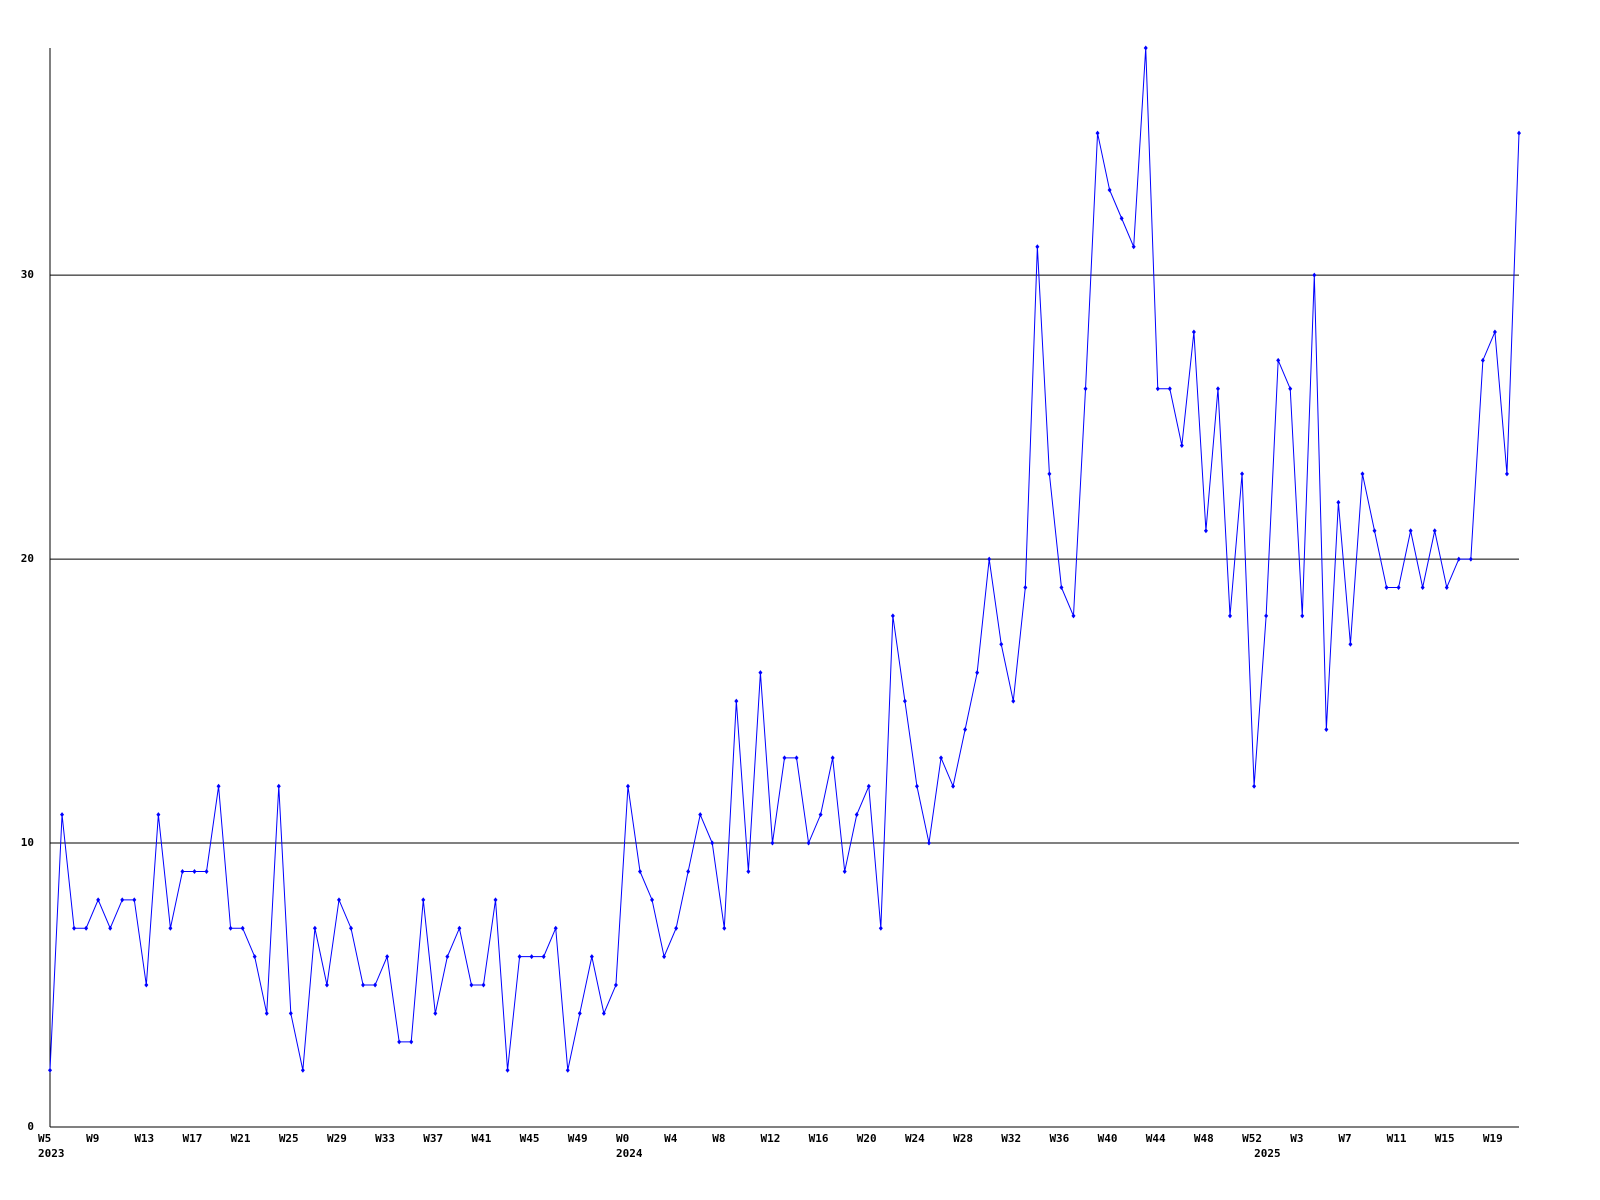  I want to click on year-label: 2024, so click(629, 1153).